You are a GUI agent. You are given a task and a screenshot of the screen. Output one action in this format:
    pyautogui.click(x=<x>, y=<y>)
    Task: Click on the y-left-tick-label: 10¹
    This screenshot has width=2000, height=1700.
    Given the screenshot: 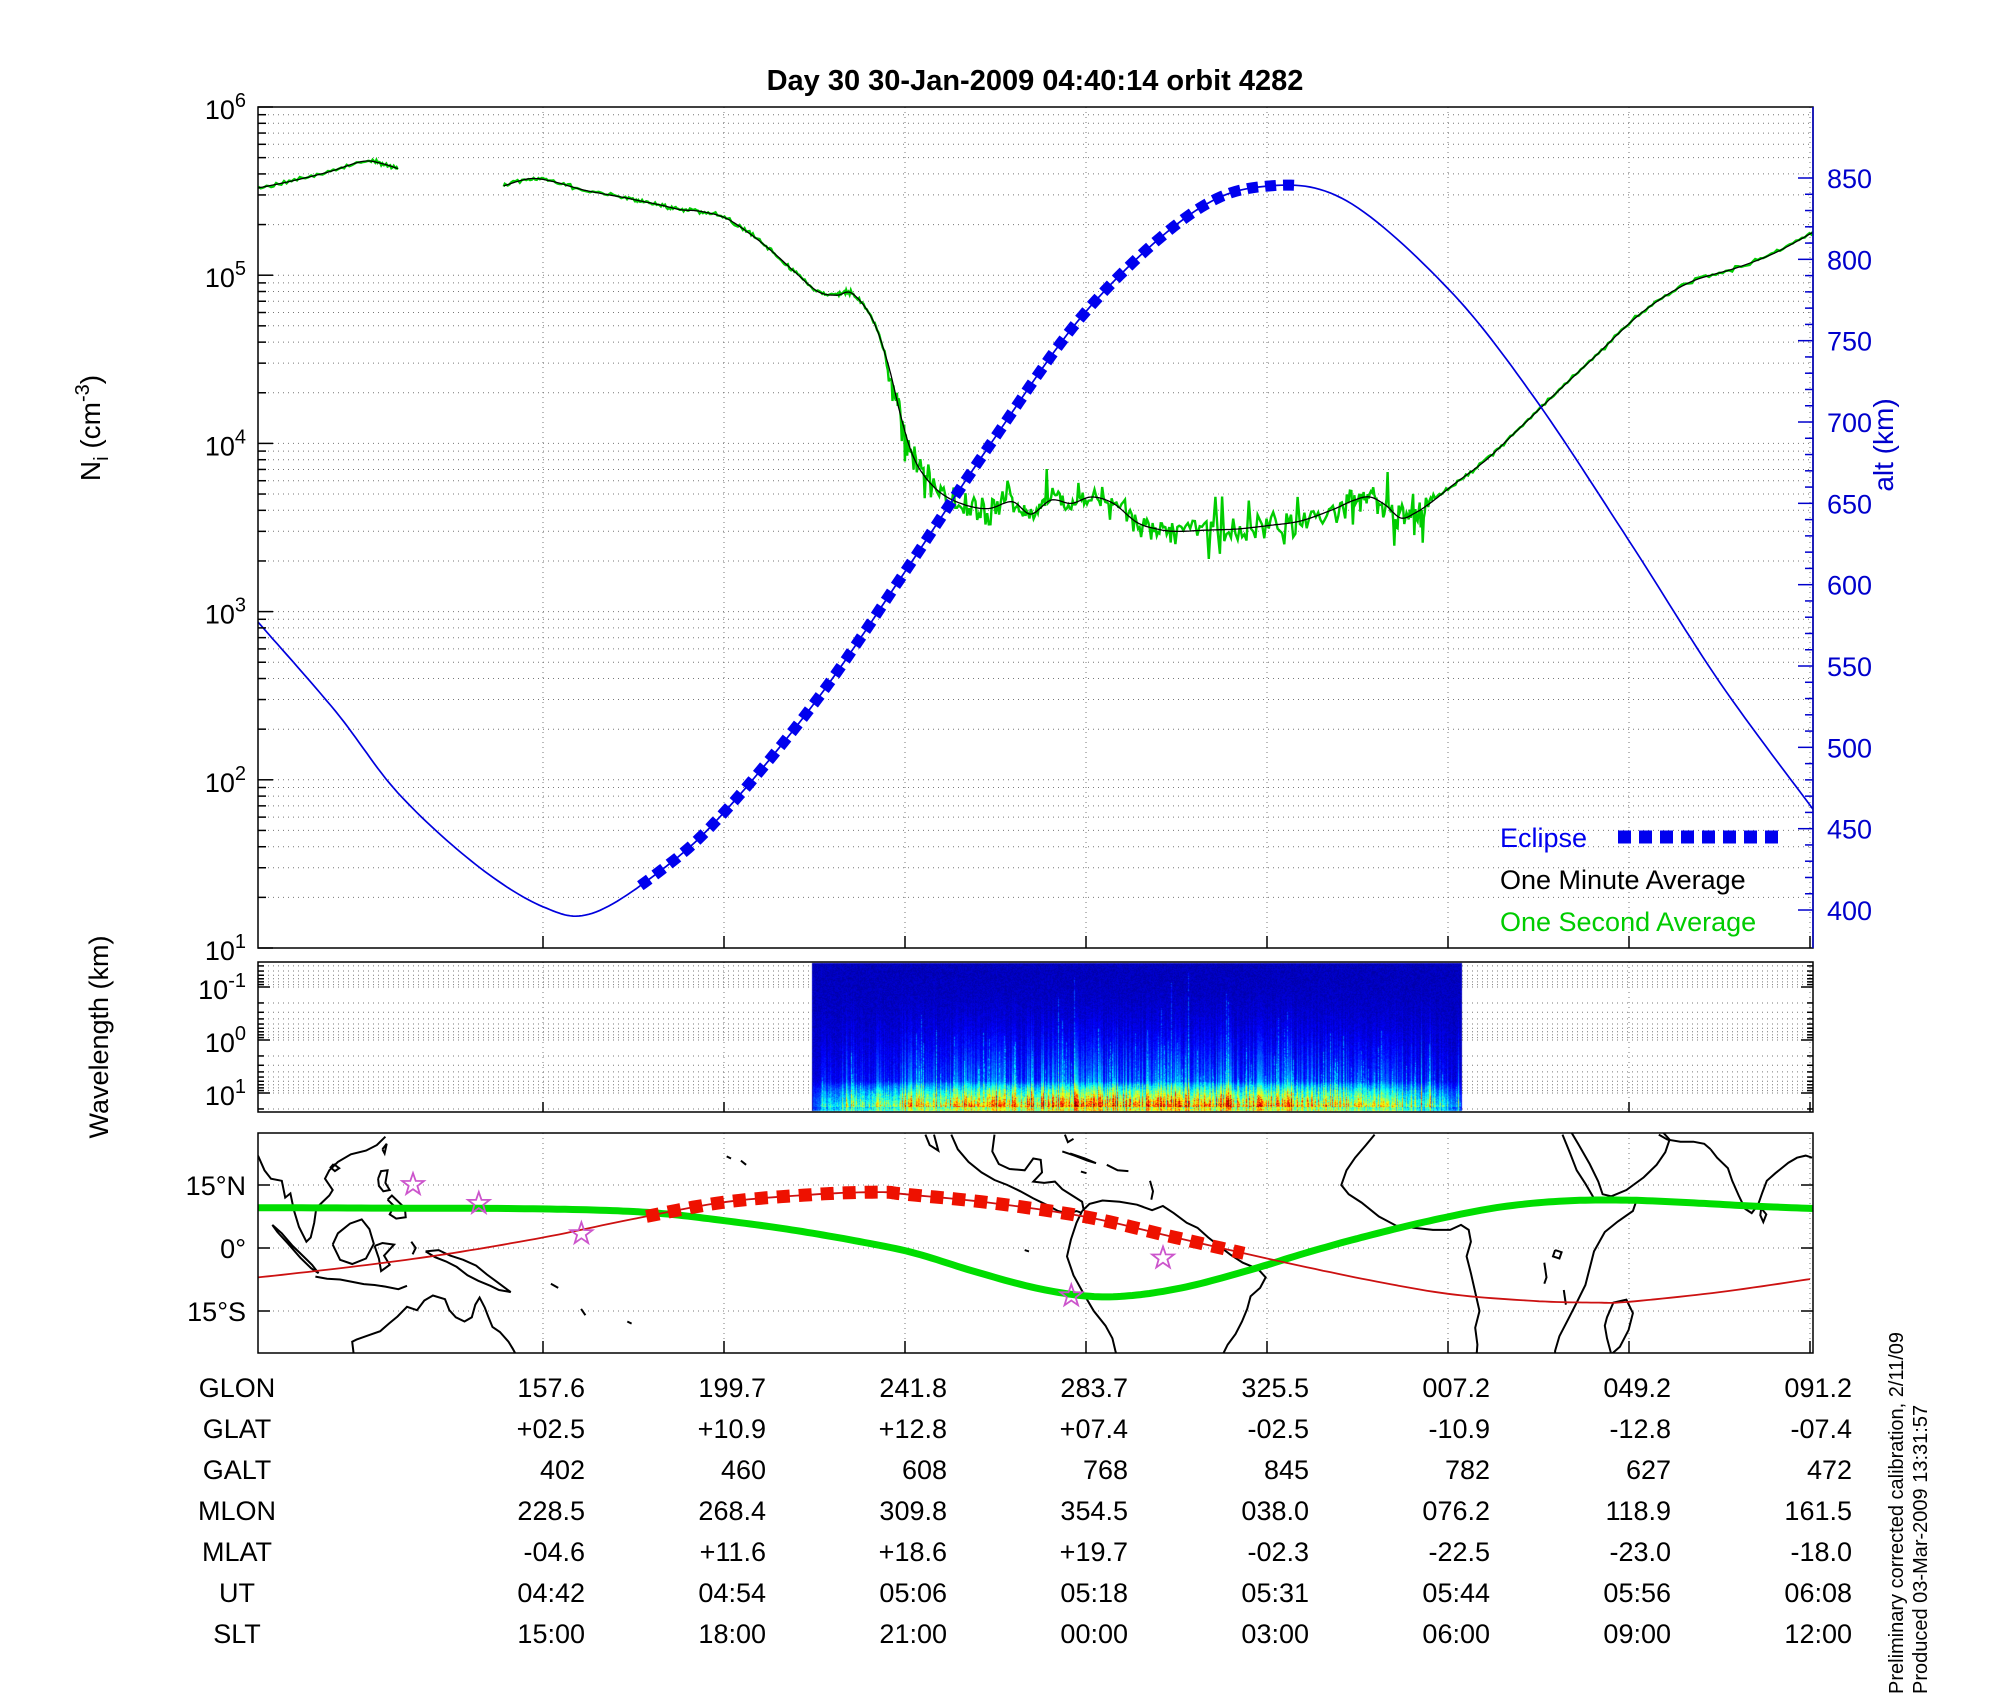 What is the action you would take?
    pyautogui.click(x=225, y=948)
    